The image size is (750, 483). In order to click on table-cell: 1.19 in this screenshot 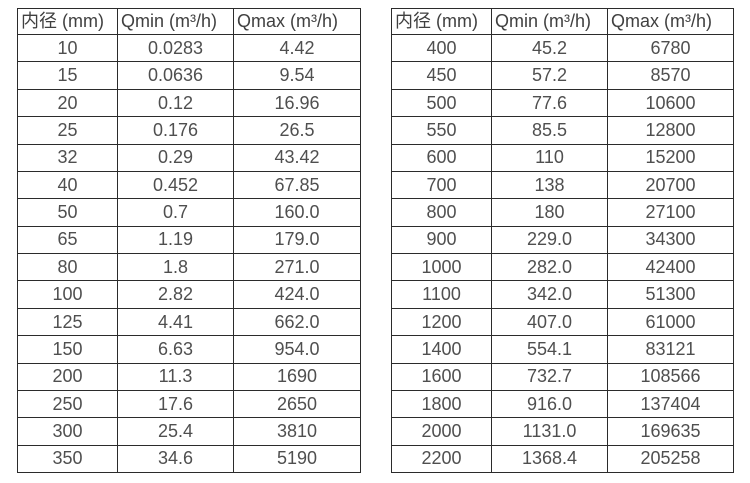, I will do `click(175, 240)`.